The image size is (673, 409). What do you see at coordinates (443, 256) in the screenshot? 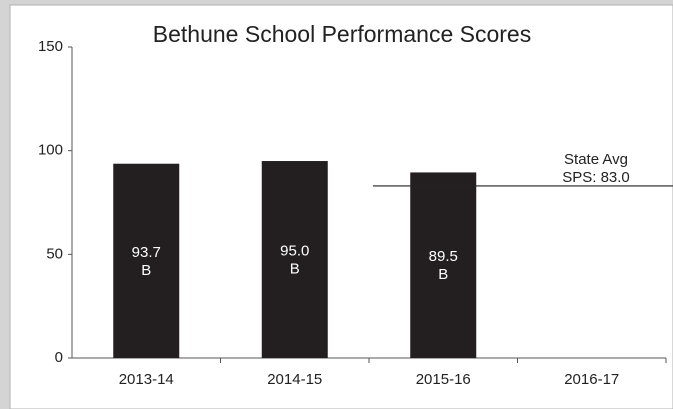
I see `data-label: 89.5` at bounding box center [443, 256].